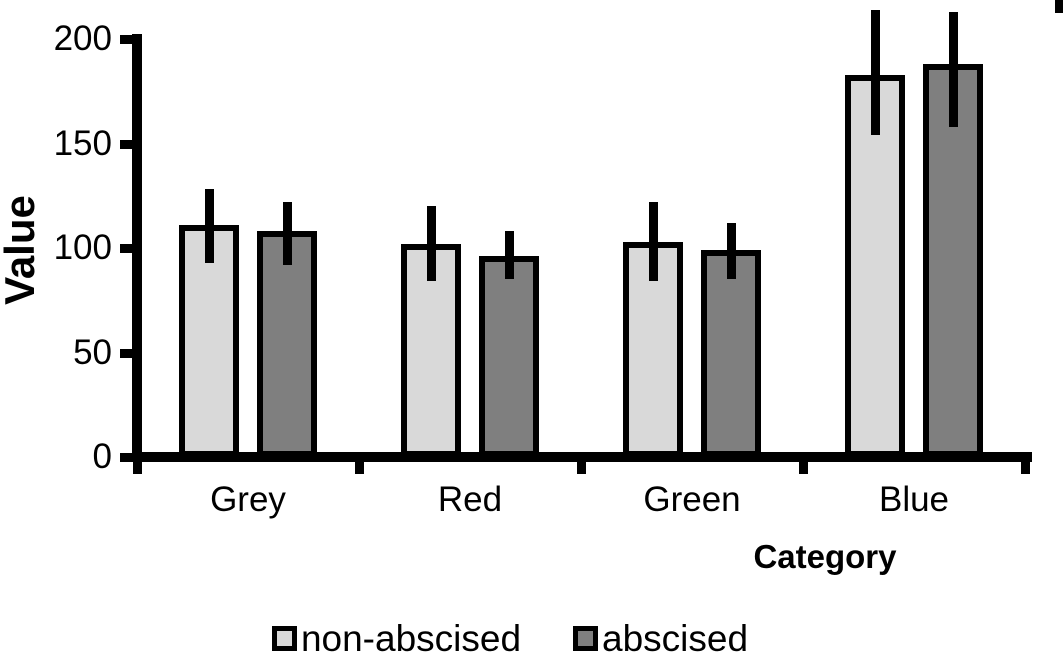 This screenshot has width=1064, height=656. What do you see at coordinates (287, 344) in the screenshot?
I see `bar-abscised-grey` at bounding box center [287, 344].